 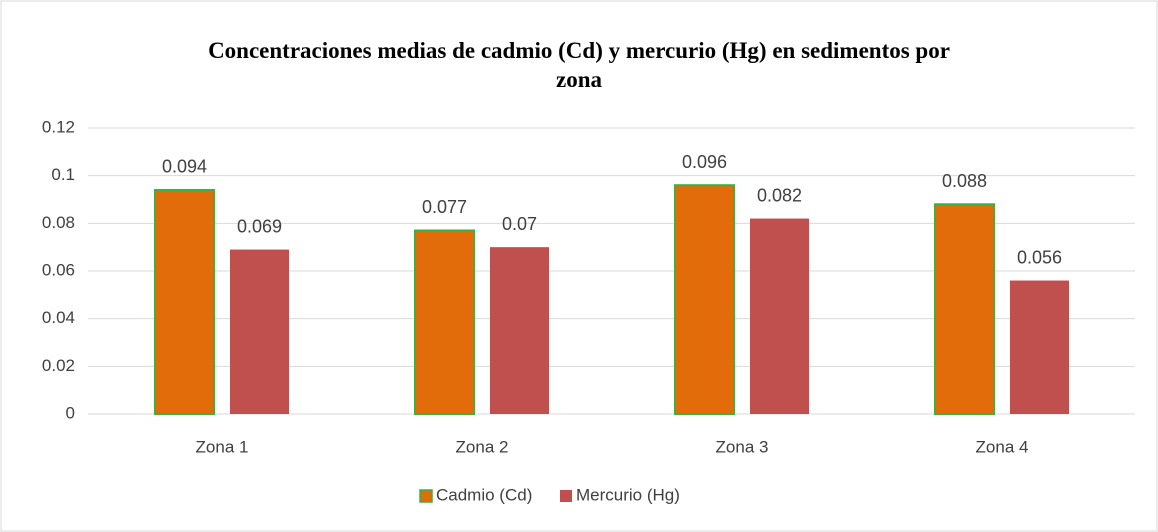 I want to click on legend-label: Cadmio (Cd), so click(x=484, y=494).